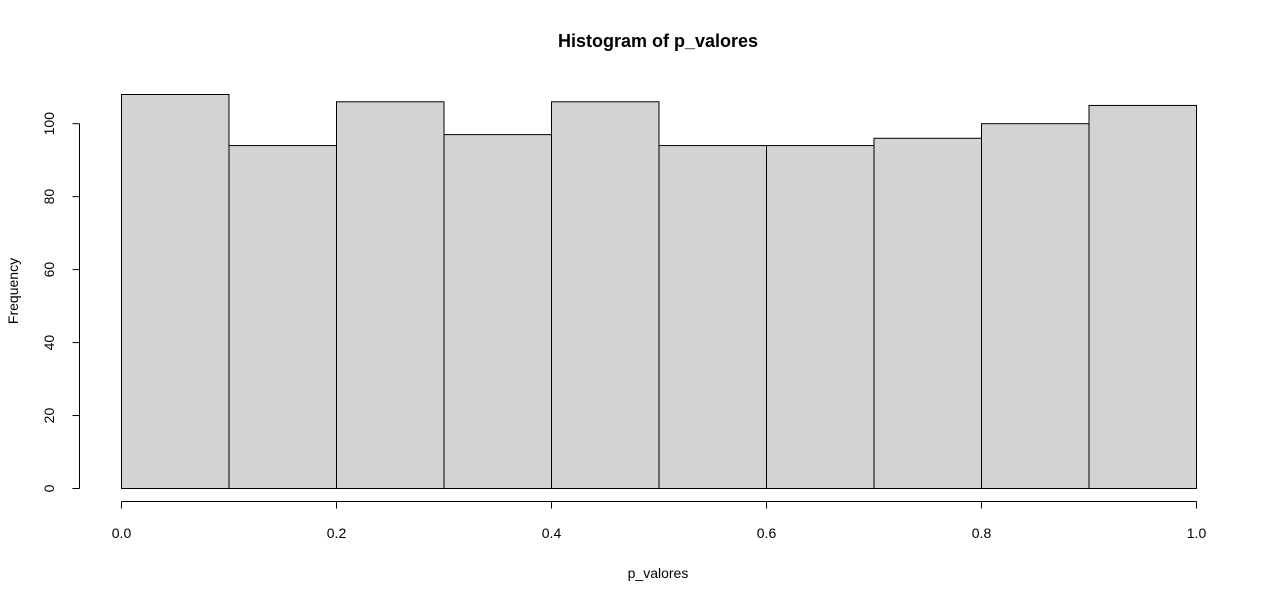 The width and height of the screenshot is (1280, 602). I want to click on x-tick-label: 0.8, so click(982, 533).